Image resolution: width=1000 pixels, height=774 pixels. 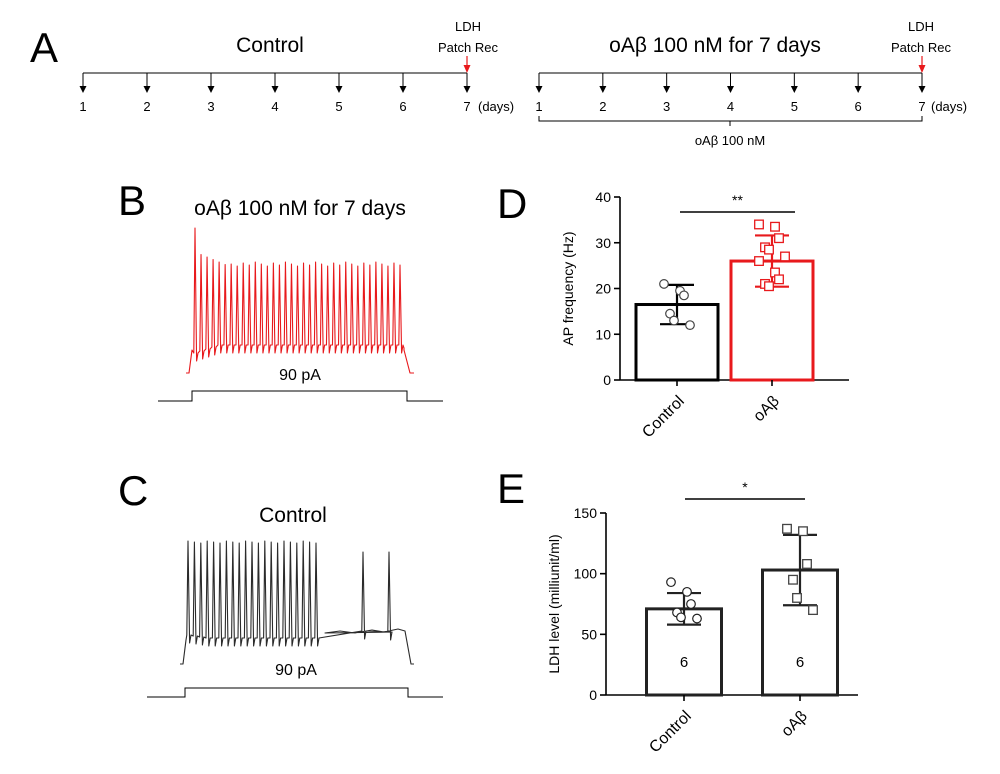 What do you see at coordinates (794, 724) in the screenshot?
I see `chart-e-category-label: oAβ` at bounding box center [794, 724].